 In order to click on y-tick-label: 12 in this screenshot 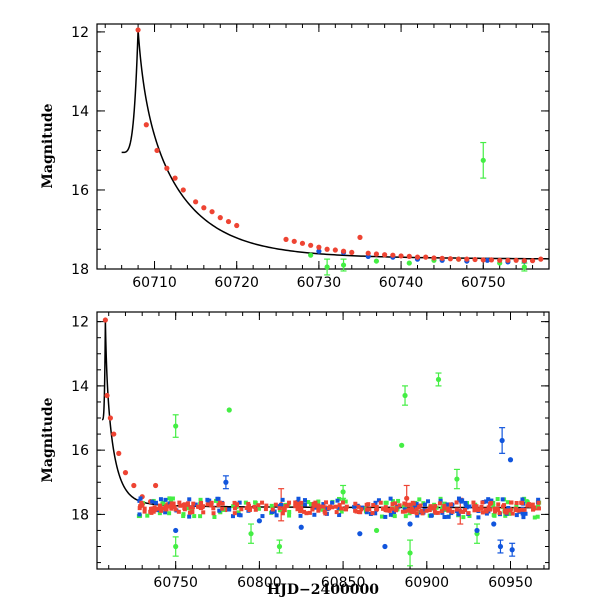, I will do `click(80, 323)`.